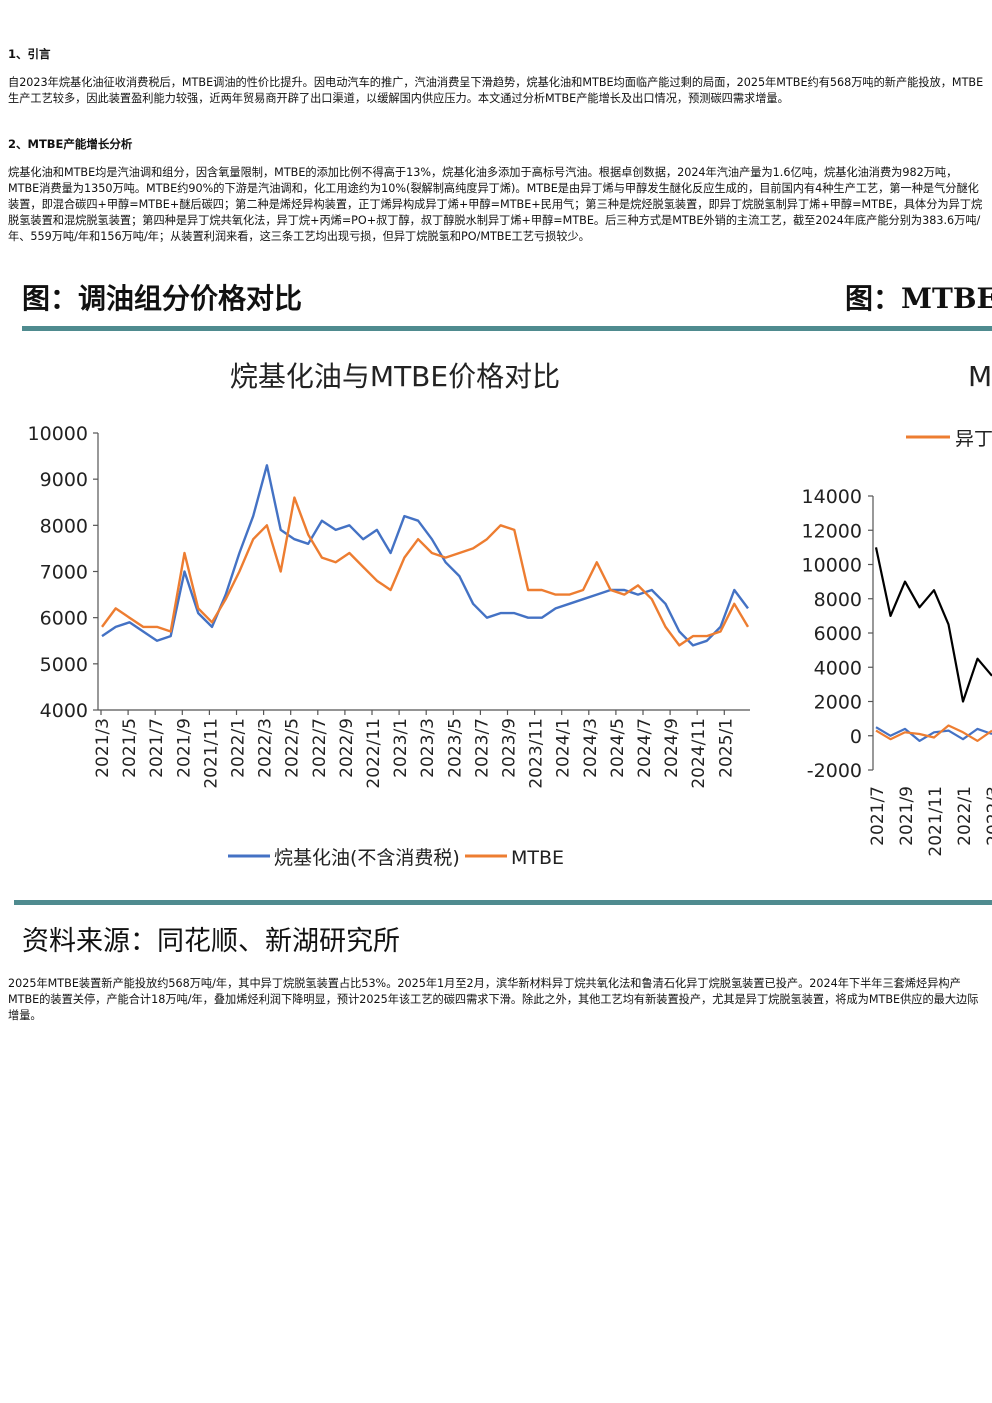 The image size is (992, 1403). I want to click on chart-left-x-tick-label: 2021/3, so click(103, 748).